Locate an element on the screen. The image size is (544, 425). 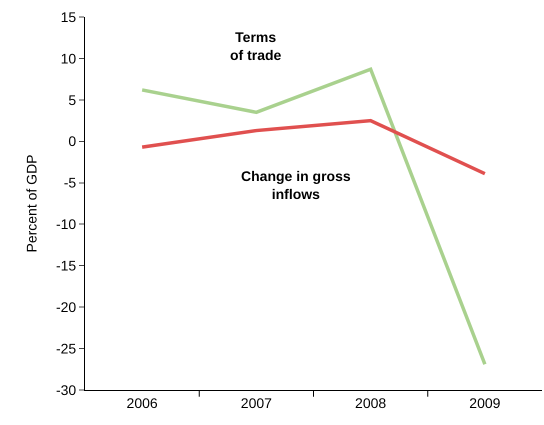
text: Terms of trade is located at coordinates (256, 46).